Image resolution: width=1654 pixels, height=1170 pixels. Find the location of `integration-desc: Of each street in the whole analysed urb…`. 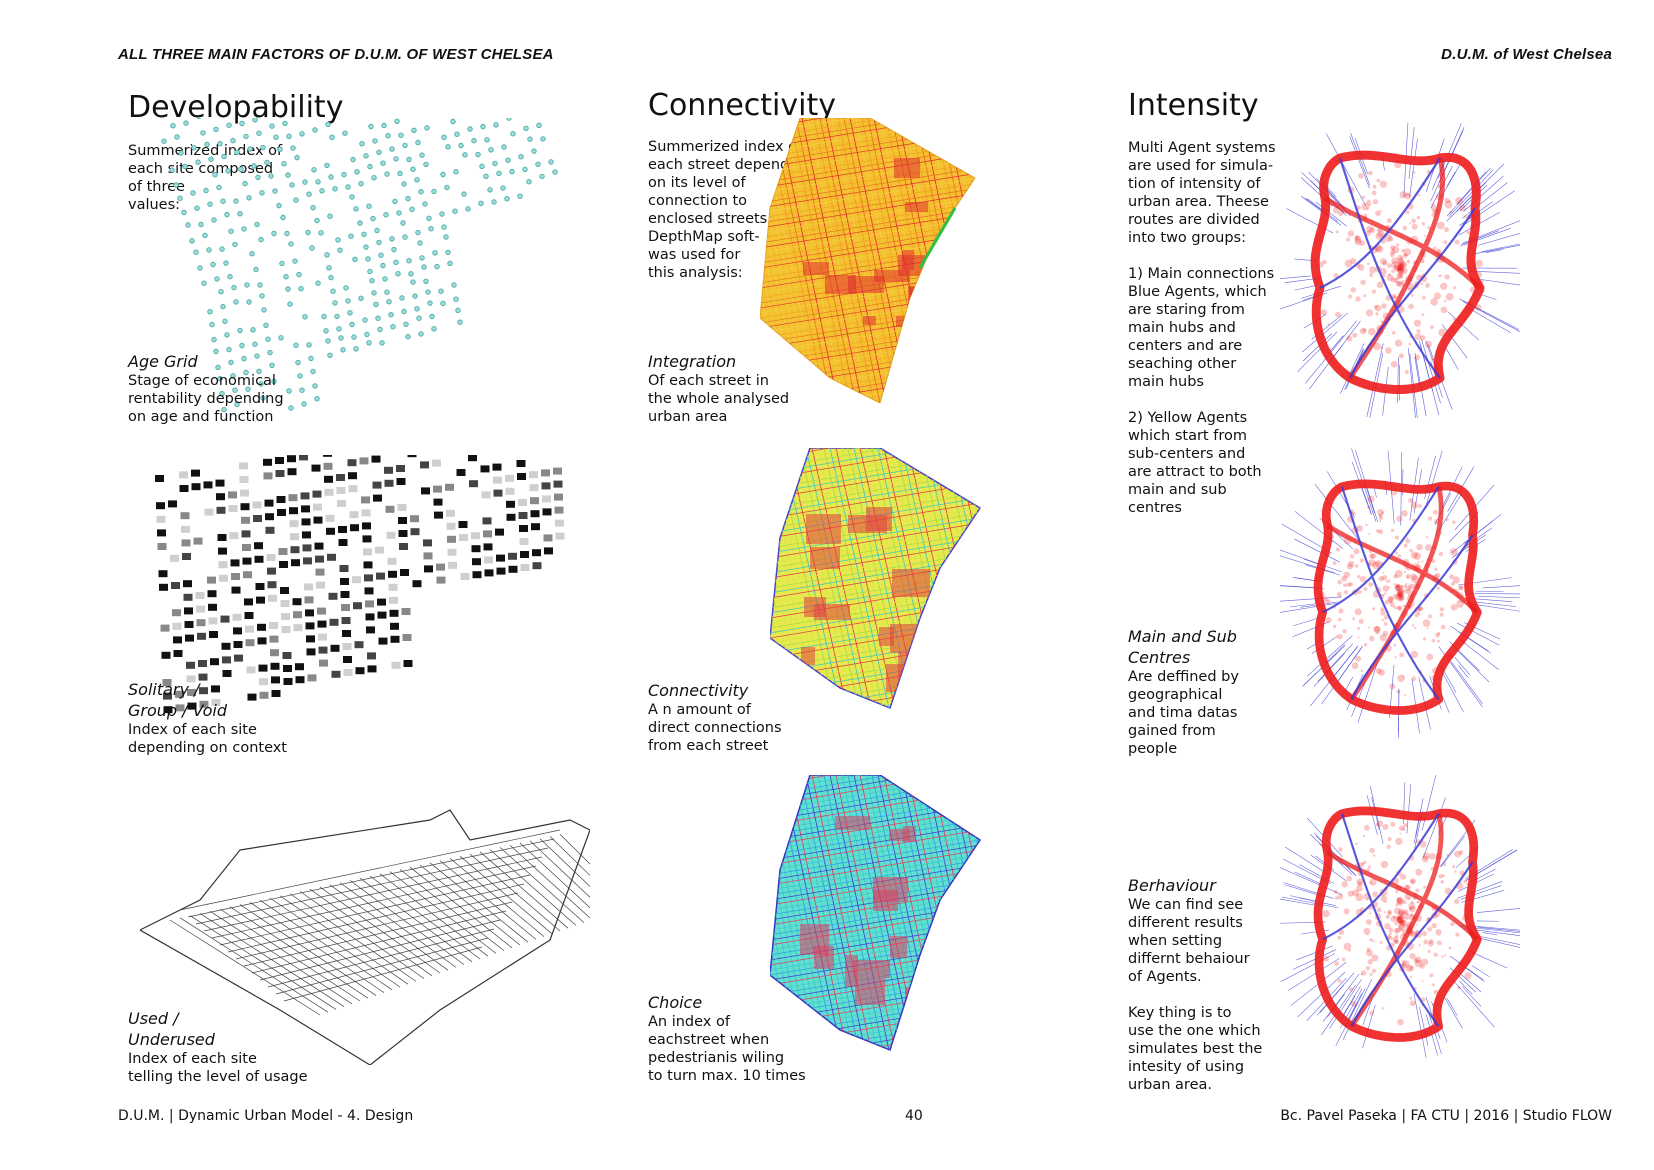

integration-desc: Of each street in the whole analysed urb… is located at coordinates (719, 399).